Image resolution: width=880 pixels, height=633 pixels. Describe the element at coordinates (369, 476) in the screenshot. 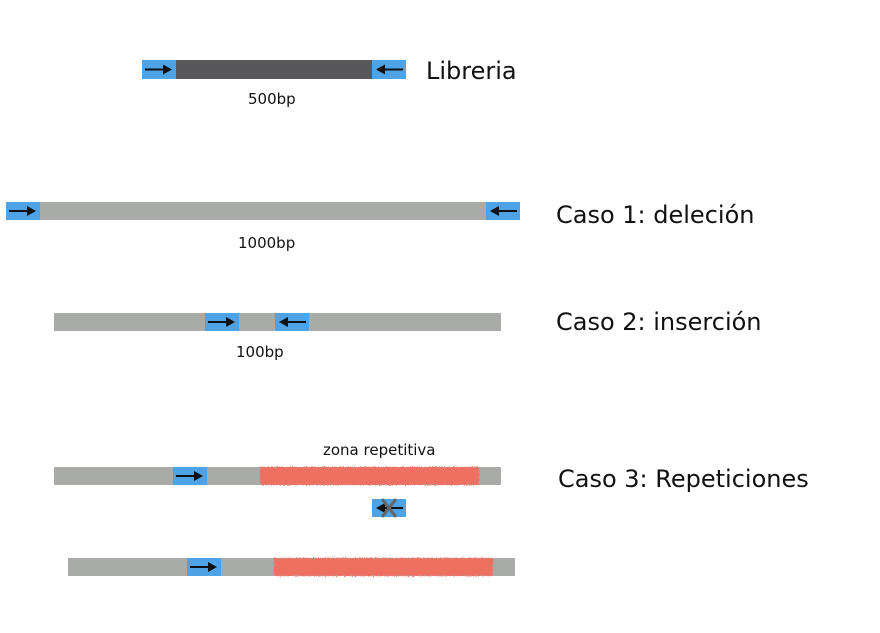

I see `case3-upper-repeat-zone` at that location.